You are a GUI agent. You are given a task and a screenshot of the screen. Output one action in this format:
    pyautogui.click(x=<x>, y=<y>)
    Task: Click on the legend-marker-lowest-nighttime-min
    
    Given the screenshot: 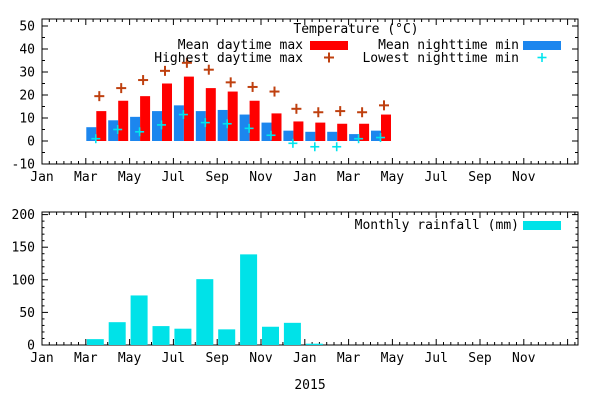 What is the action you would take?
    pyautogui.click(x=542, y=57)
    